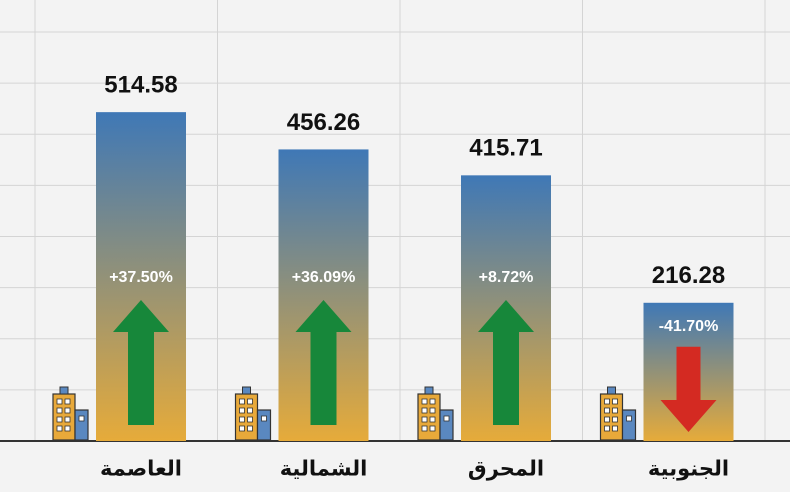 This screenshot has width=790, height=492. What do you see at coordinates (141, 277) in the screenshot?
I see `change-label: +37.50%` at bounding box center [141, 277].